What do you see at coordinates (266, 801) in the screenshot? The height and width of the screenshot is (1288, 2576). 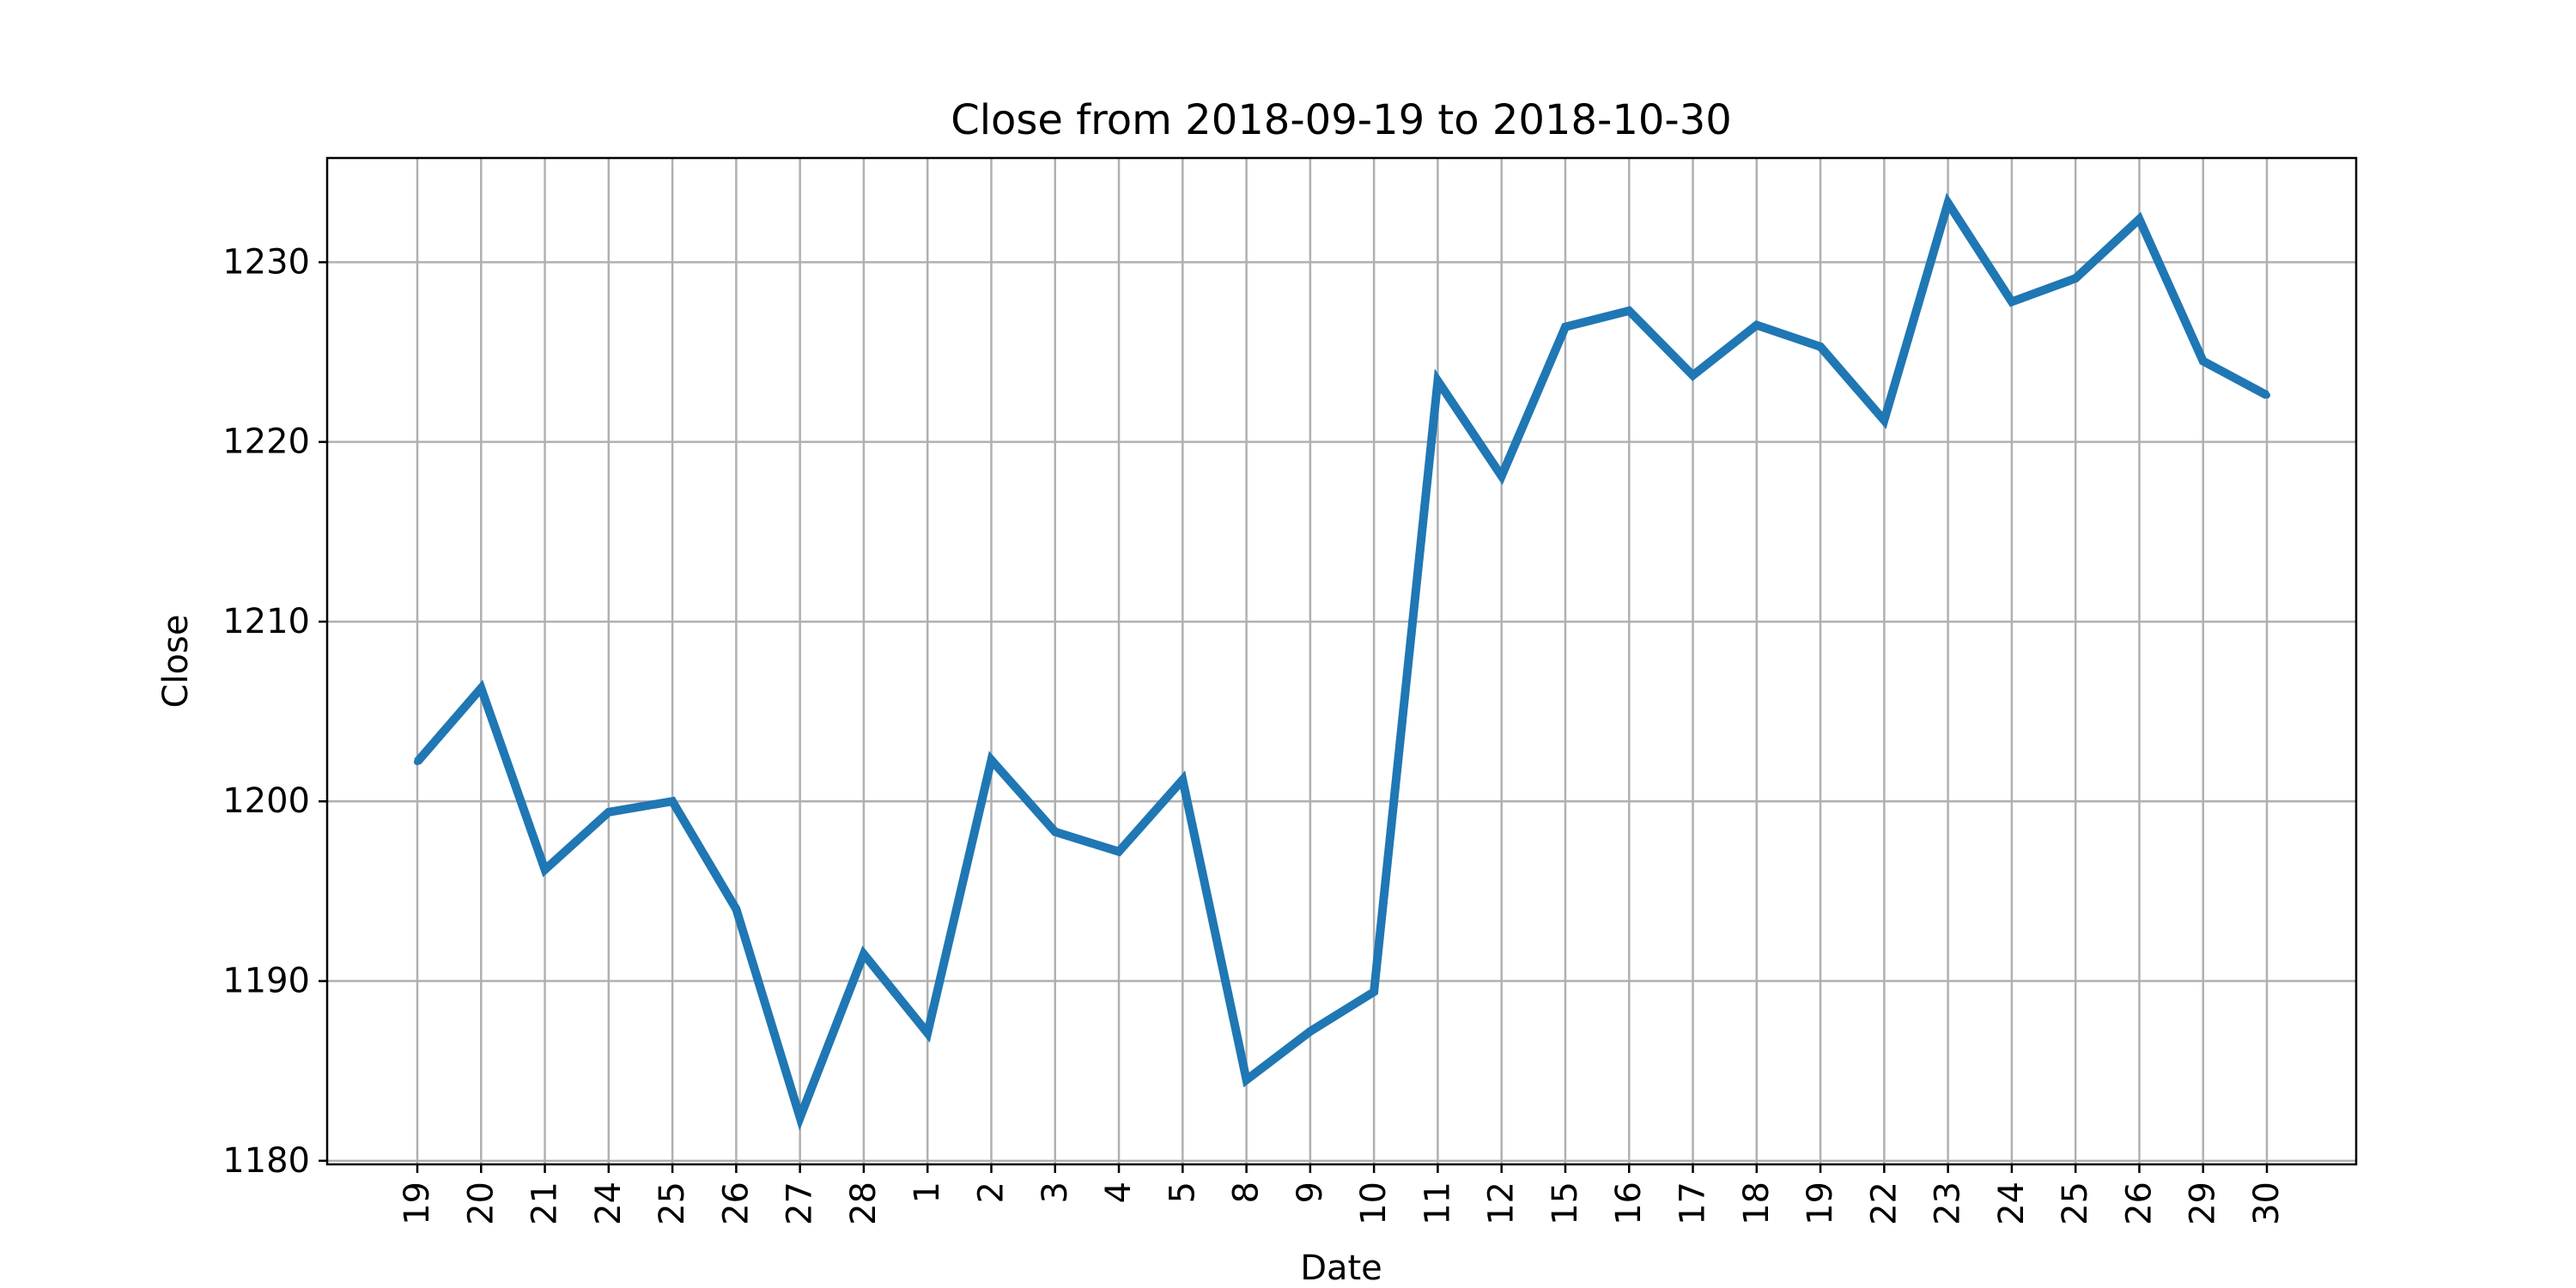 I see `y-tick-label: 1200` at bounding box center [266, 801].